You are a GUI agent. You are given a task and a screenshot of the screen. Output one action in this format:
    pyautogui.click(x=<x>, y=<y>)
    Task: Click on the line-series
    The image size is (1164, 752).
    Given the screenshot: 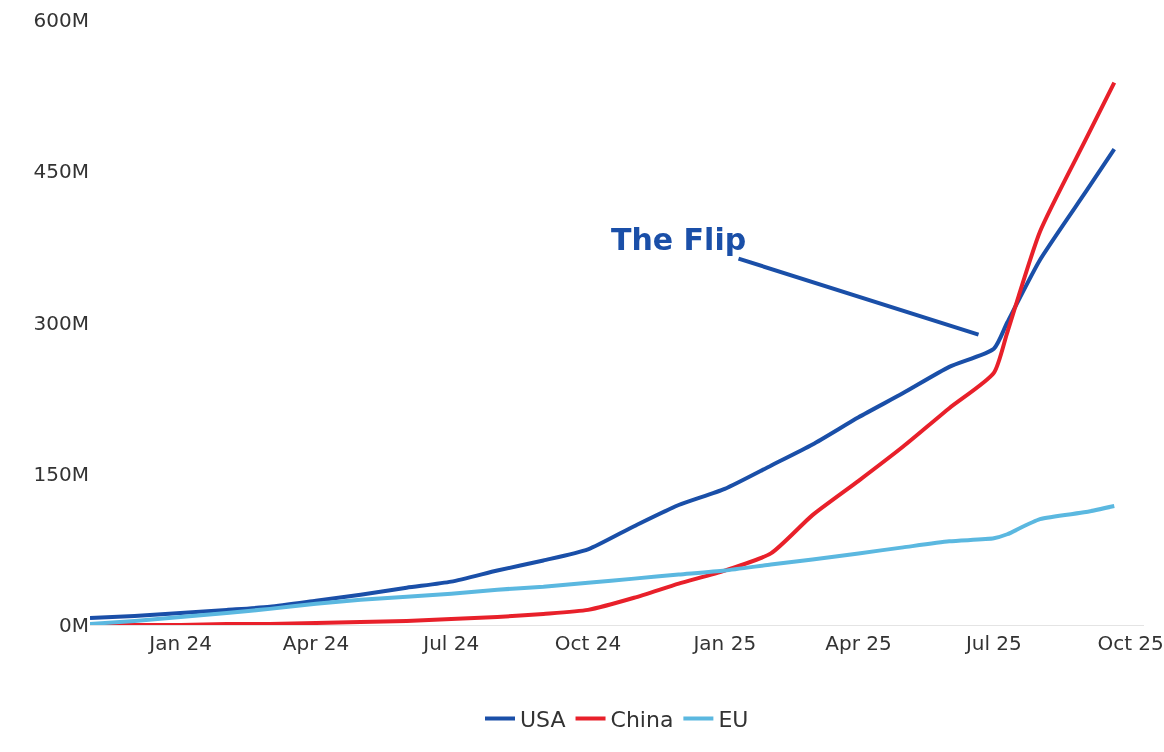 What is the action you would take?
    pyautogui.click(x=603, y=564)
    